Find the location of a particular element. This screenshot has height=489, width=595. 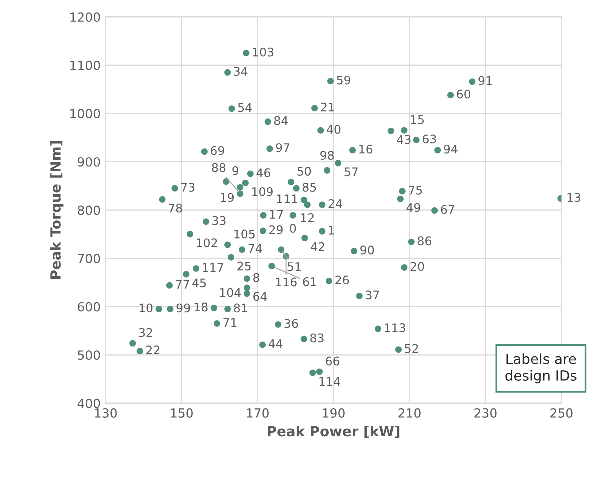

annotation: 54 is located at coordinates (245, 108).